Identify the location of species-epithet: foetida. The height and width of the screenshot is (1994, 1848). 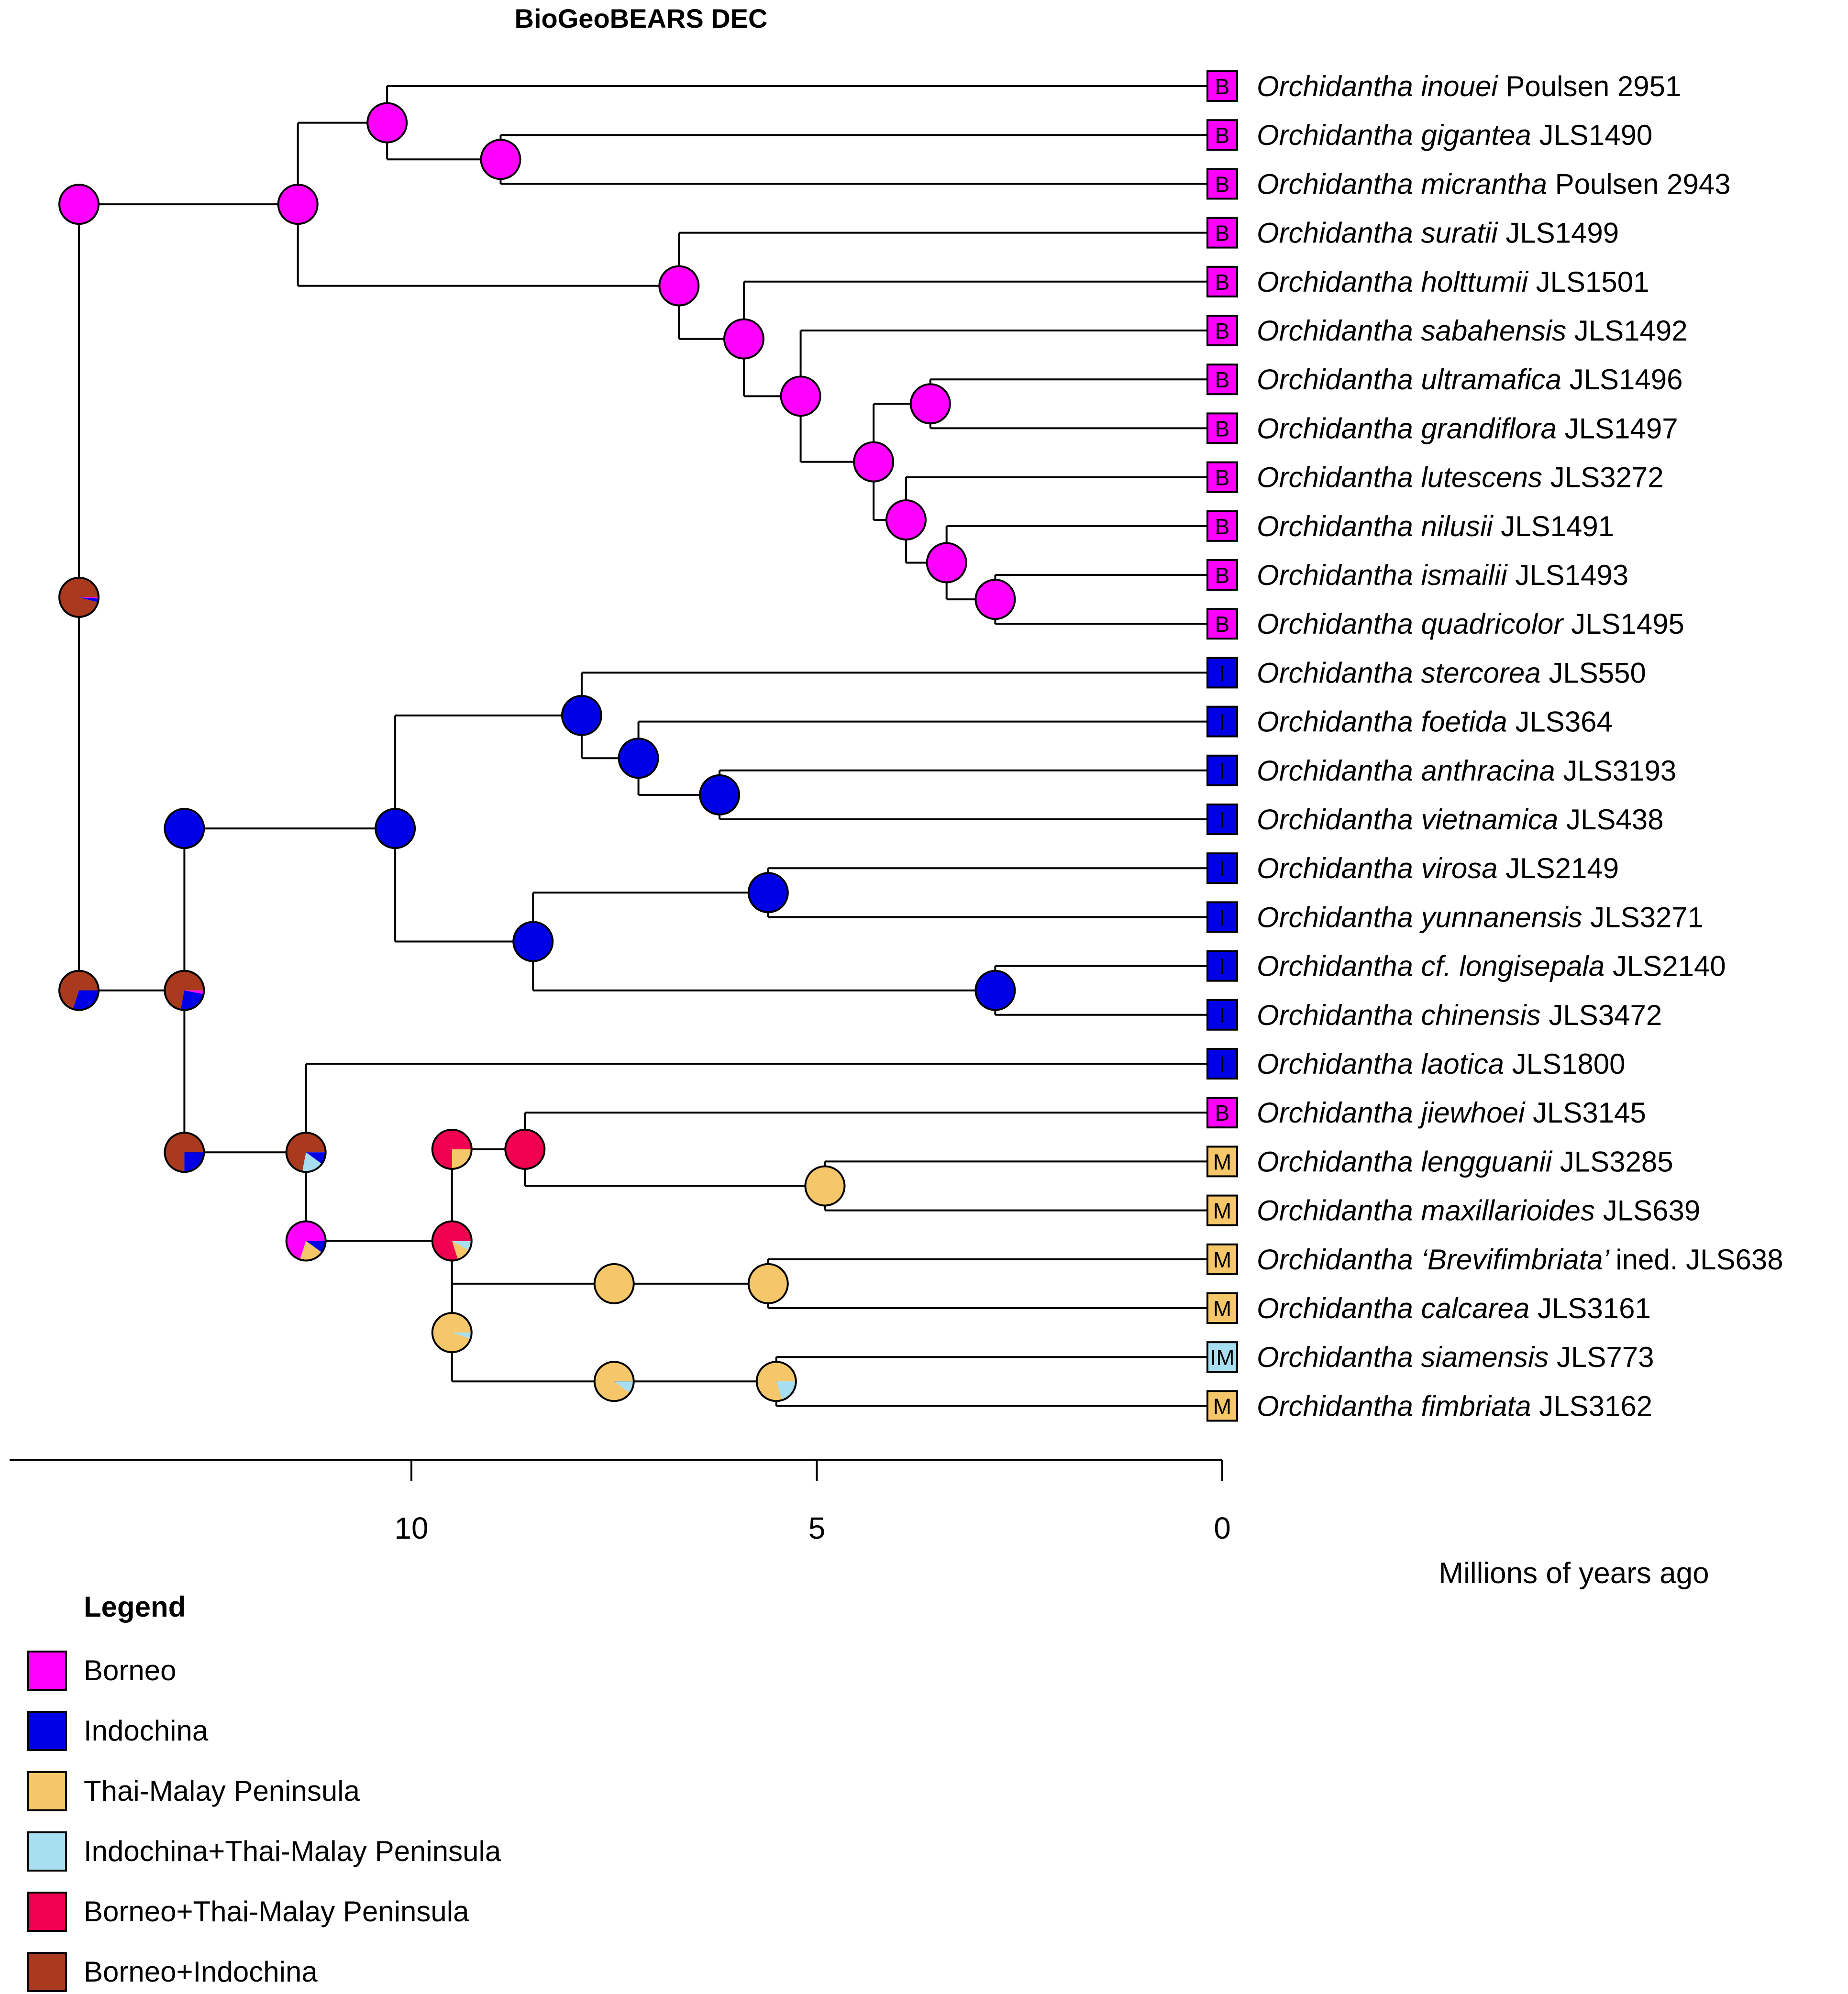
(1468, 722).